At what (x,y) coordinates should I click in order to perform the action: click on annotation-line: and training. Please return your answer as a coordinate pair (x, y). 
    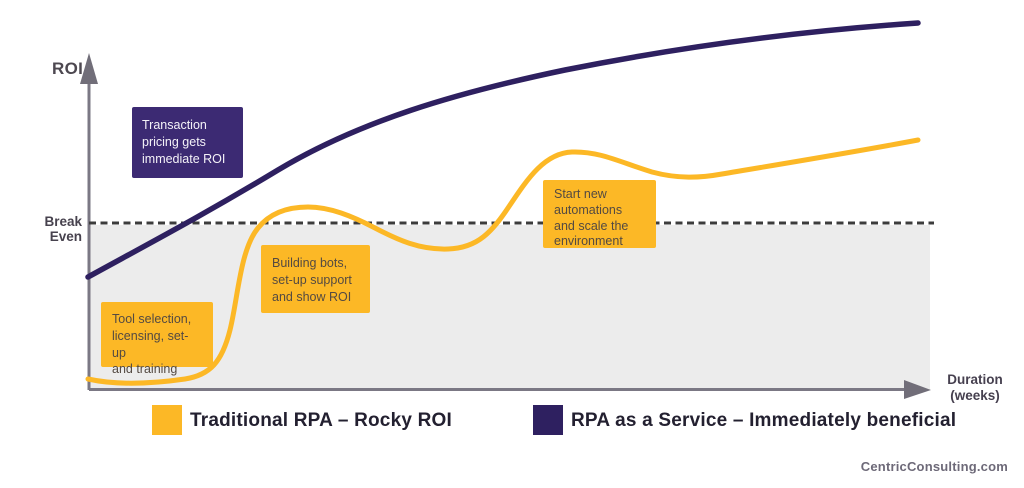
    Looking at the image, I should click on (145, 369).